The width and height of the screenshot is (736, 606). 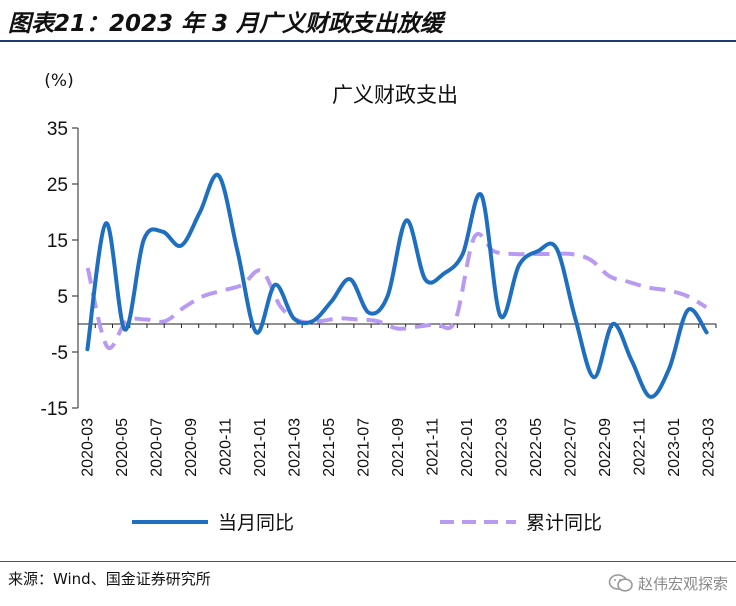 I want to click on x-tick-label: 2023-03, so click(x=708, y=447).